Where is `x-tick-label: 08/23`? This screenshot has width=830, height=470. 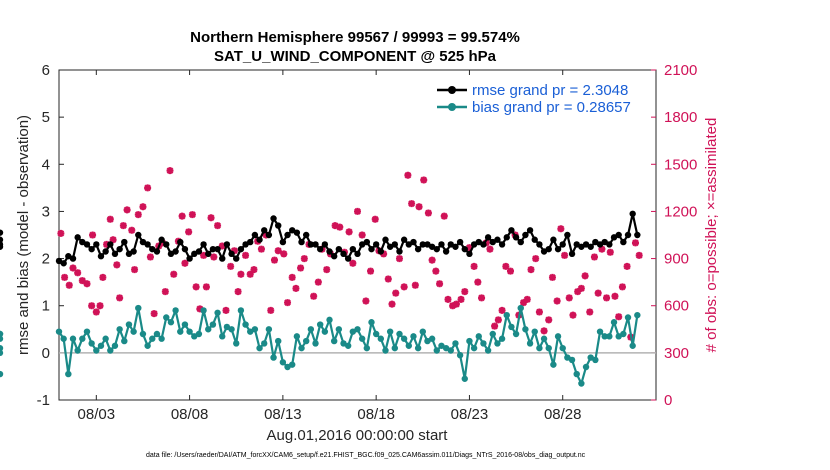
x-tick-label: 08/23 is located at coordinates (470, 414).